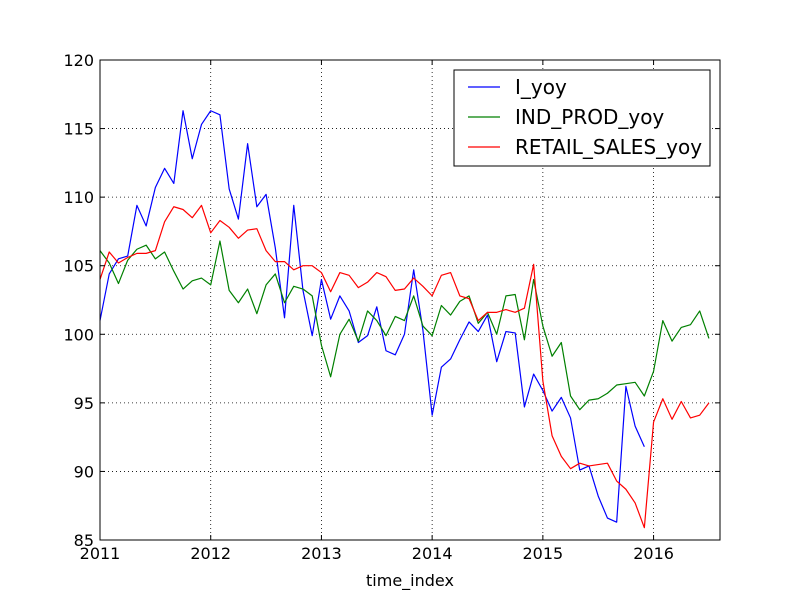 The width and height of the screenshot is (800, 600). What do you see at coordinates (321, 553) in the screenshot?
I see `x-tick-label: 2013` at bounding box center [321, 553].